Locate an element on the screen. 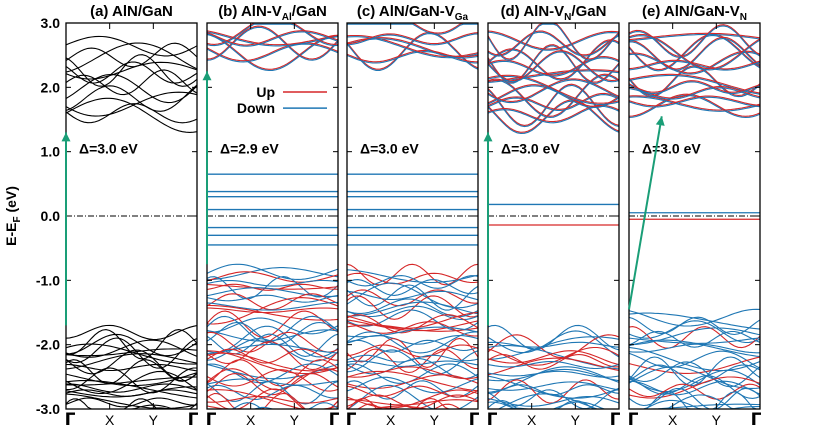 The height and width of the screenshot is (430, 830). panel-title: (b) AlN-VAl/GaN is located at coordinates (272, 13).